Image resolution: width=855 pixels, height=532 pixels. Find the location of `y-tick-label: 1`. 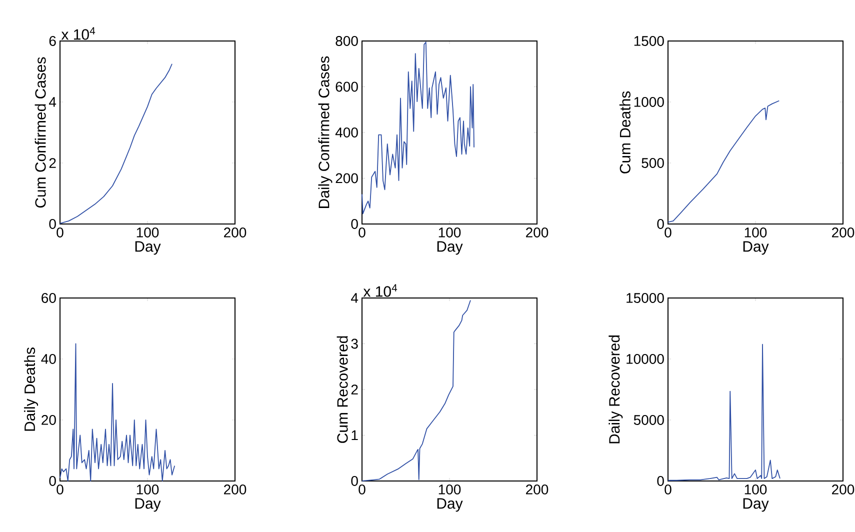

y-tick-label: 1 is located at coordinates (355, 435).